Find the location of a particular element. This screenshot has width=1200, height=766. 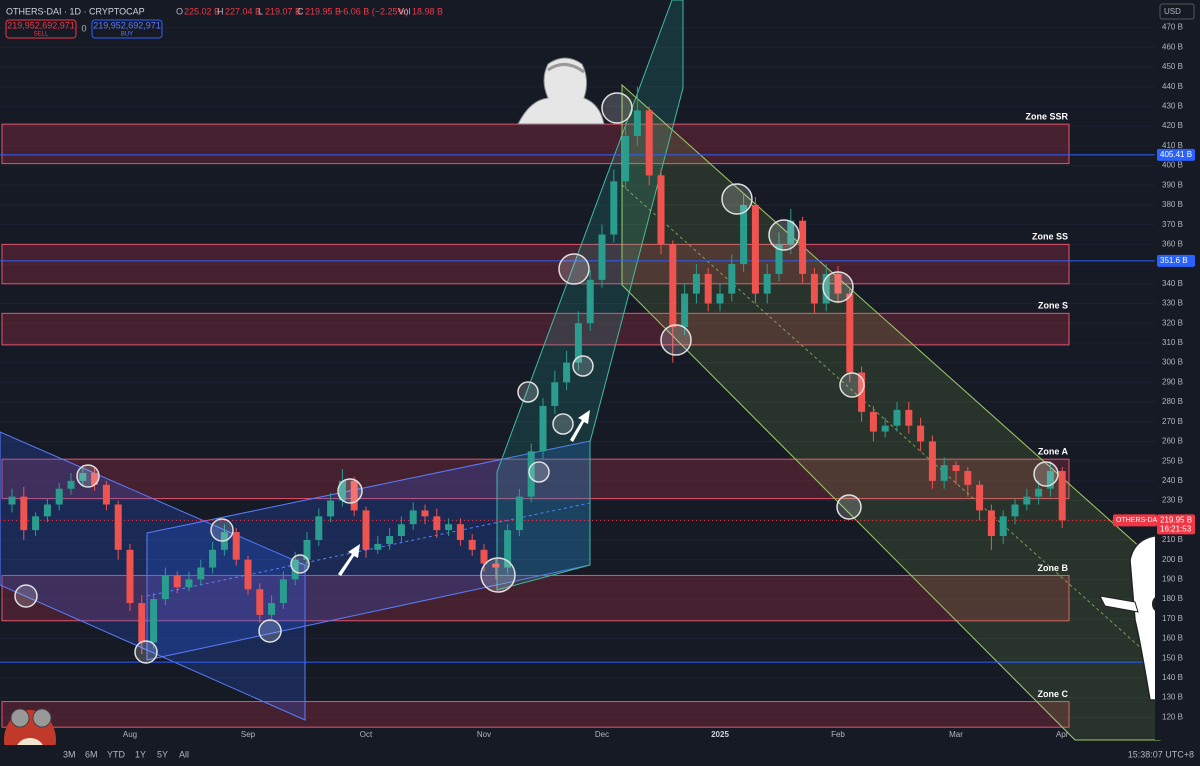

clock: 15:38:07 UTC+8 is located at coordinates (1161, 754).